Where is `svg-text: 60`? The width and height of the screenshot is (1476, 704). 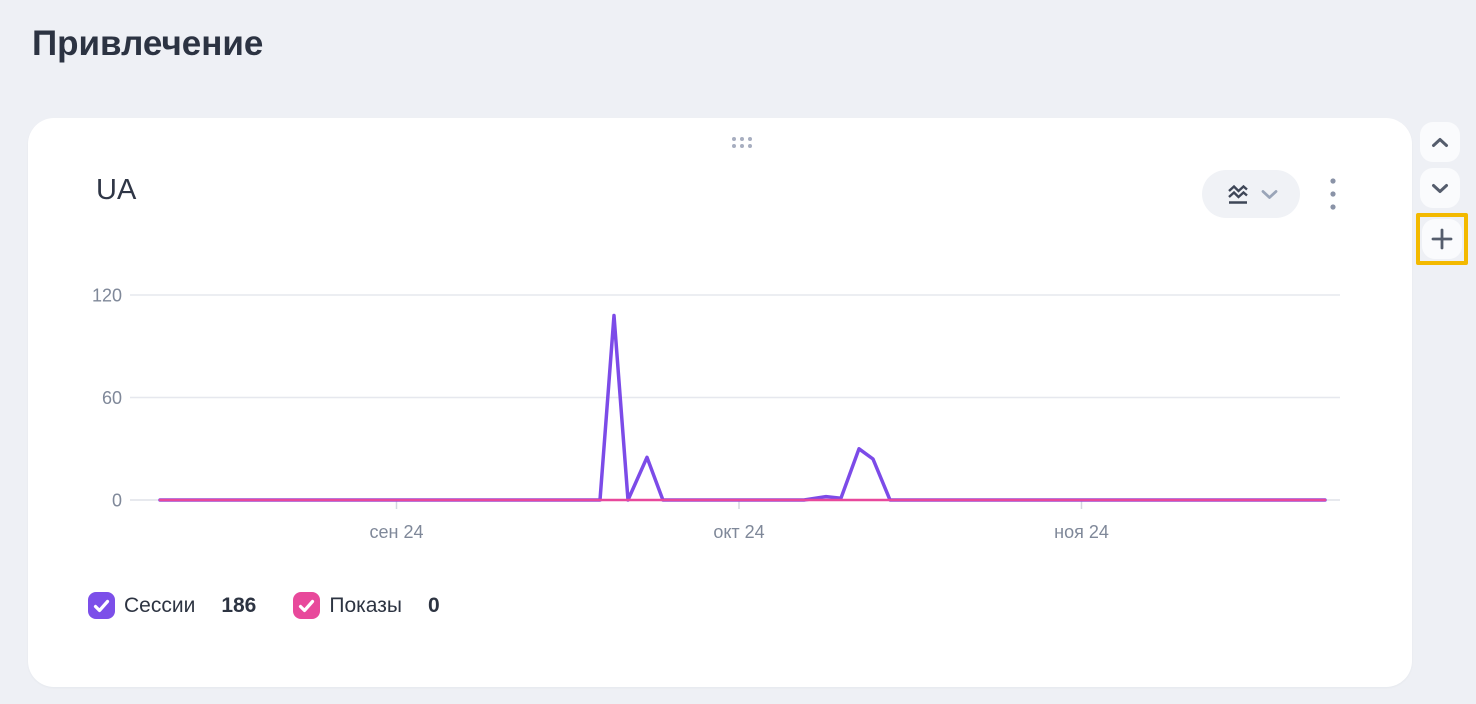
svg-text: 60 is located at coordinates (112, 398).